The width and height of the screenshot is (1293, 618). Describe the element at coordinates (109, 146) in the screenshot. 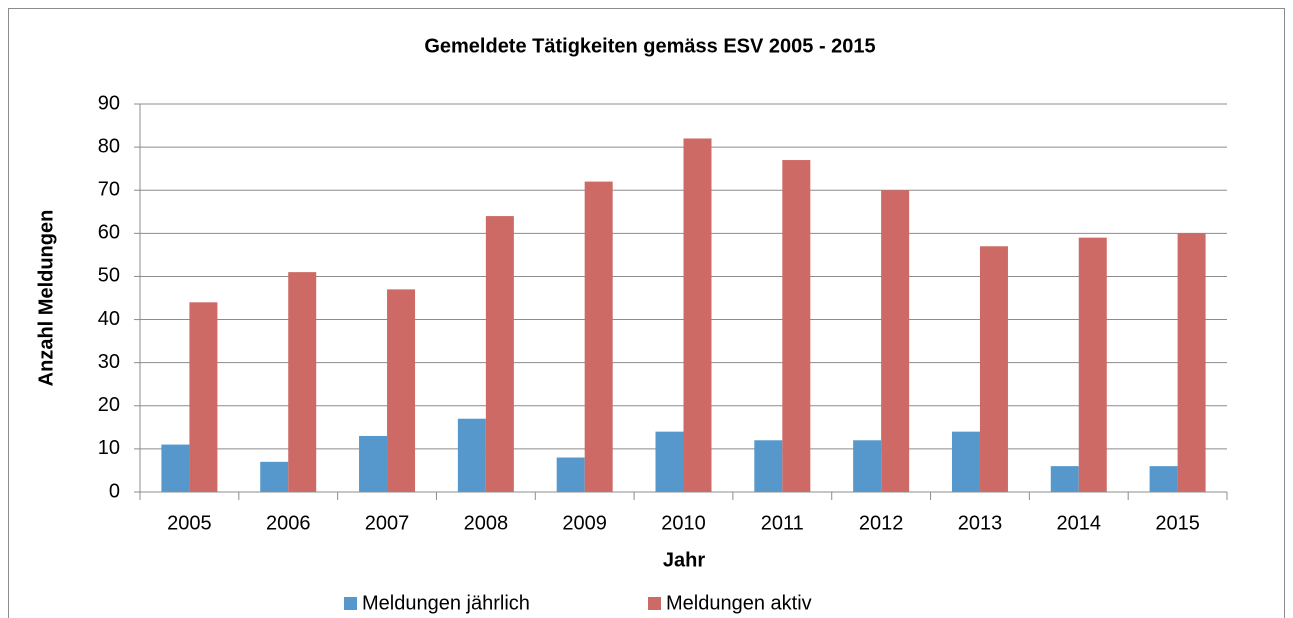

I see `y-tick-label: 80` at that location.